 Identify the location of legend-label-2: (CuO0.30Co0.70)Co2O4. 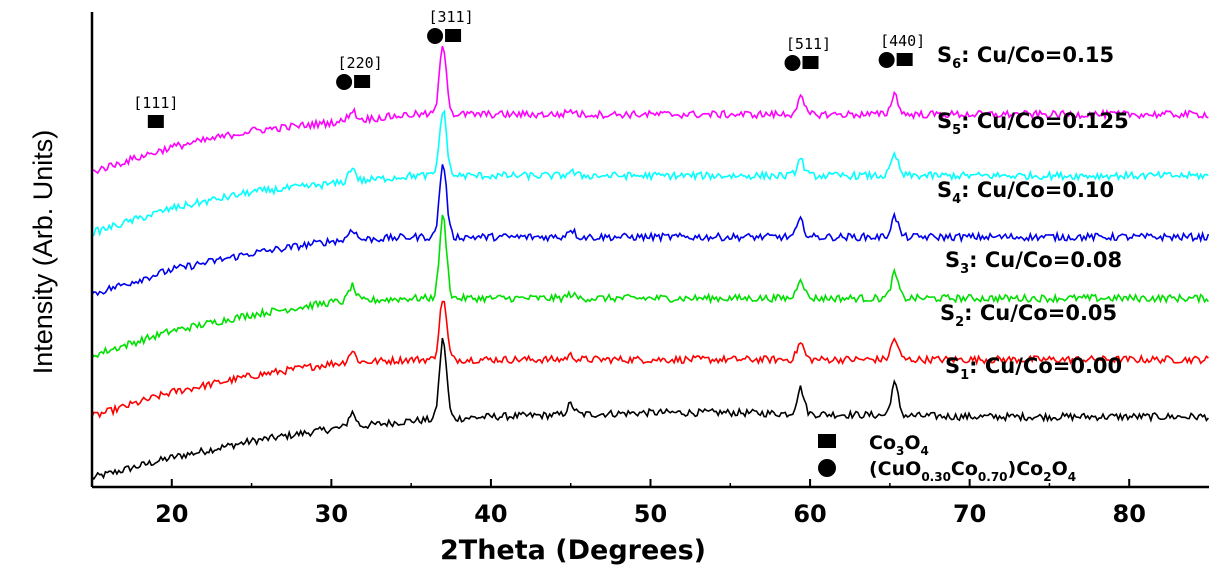
(972, 471).